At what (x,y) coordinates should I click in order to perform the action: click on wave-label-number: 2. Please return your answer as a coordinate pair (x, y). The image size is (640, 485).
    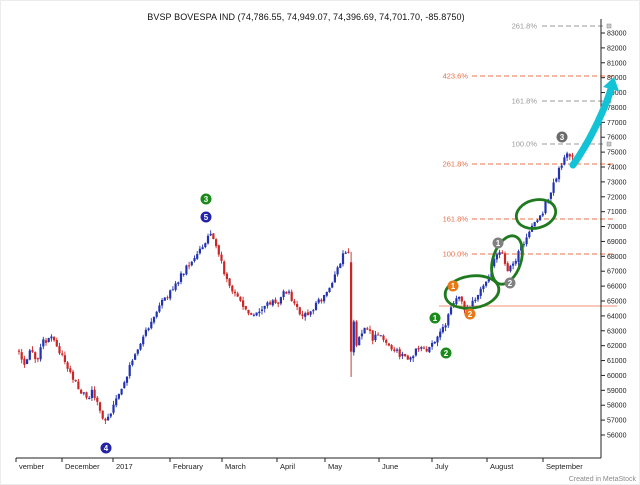
    Looking at the image, I should click on (446, 353).